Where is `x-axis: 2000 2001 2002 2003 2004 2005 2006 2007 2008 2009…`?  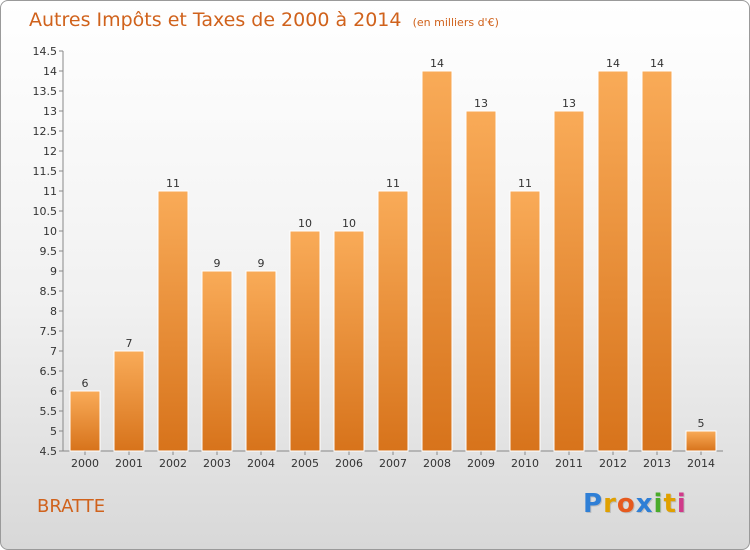
x-axis: 2000 2001 2002 2003 2004 2005 2006 2007 2008 2009… is located at coordinates (393, 460).